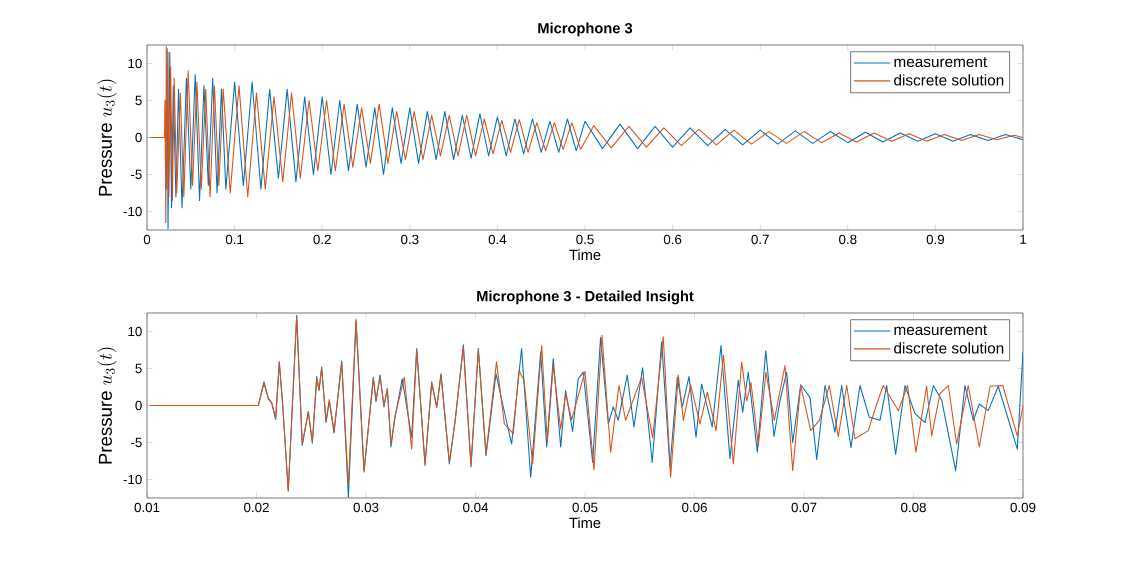 This screenshot has width=1133, height=566. Describe the element at coordinates (672, 239) in the screenshot. I see `x-tick-label: 0.6` at that location.